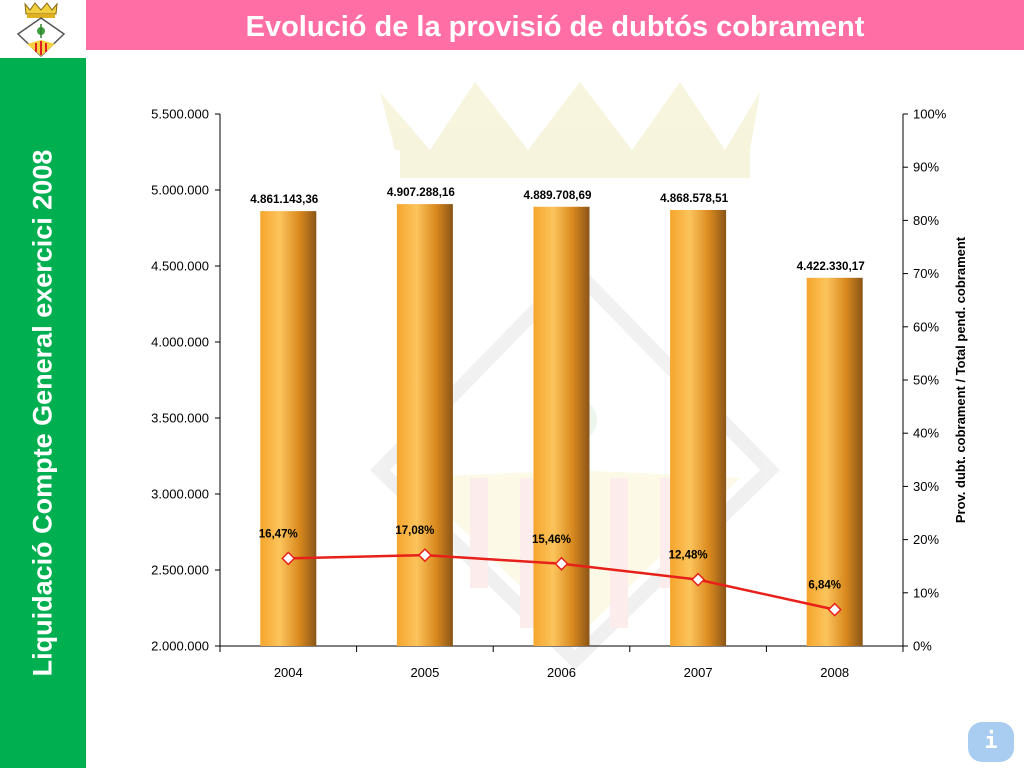 This screenshot has height=768, width=1024. Describe the element at coordinates (180, 646) in the screenshot. I see `y-tick-label-left: 2.000.000` at that location.